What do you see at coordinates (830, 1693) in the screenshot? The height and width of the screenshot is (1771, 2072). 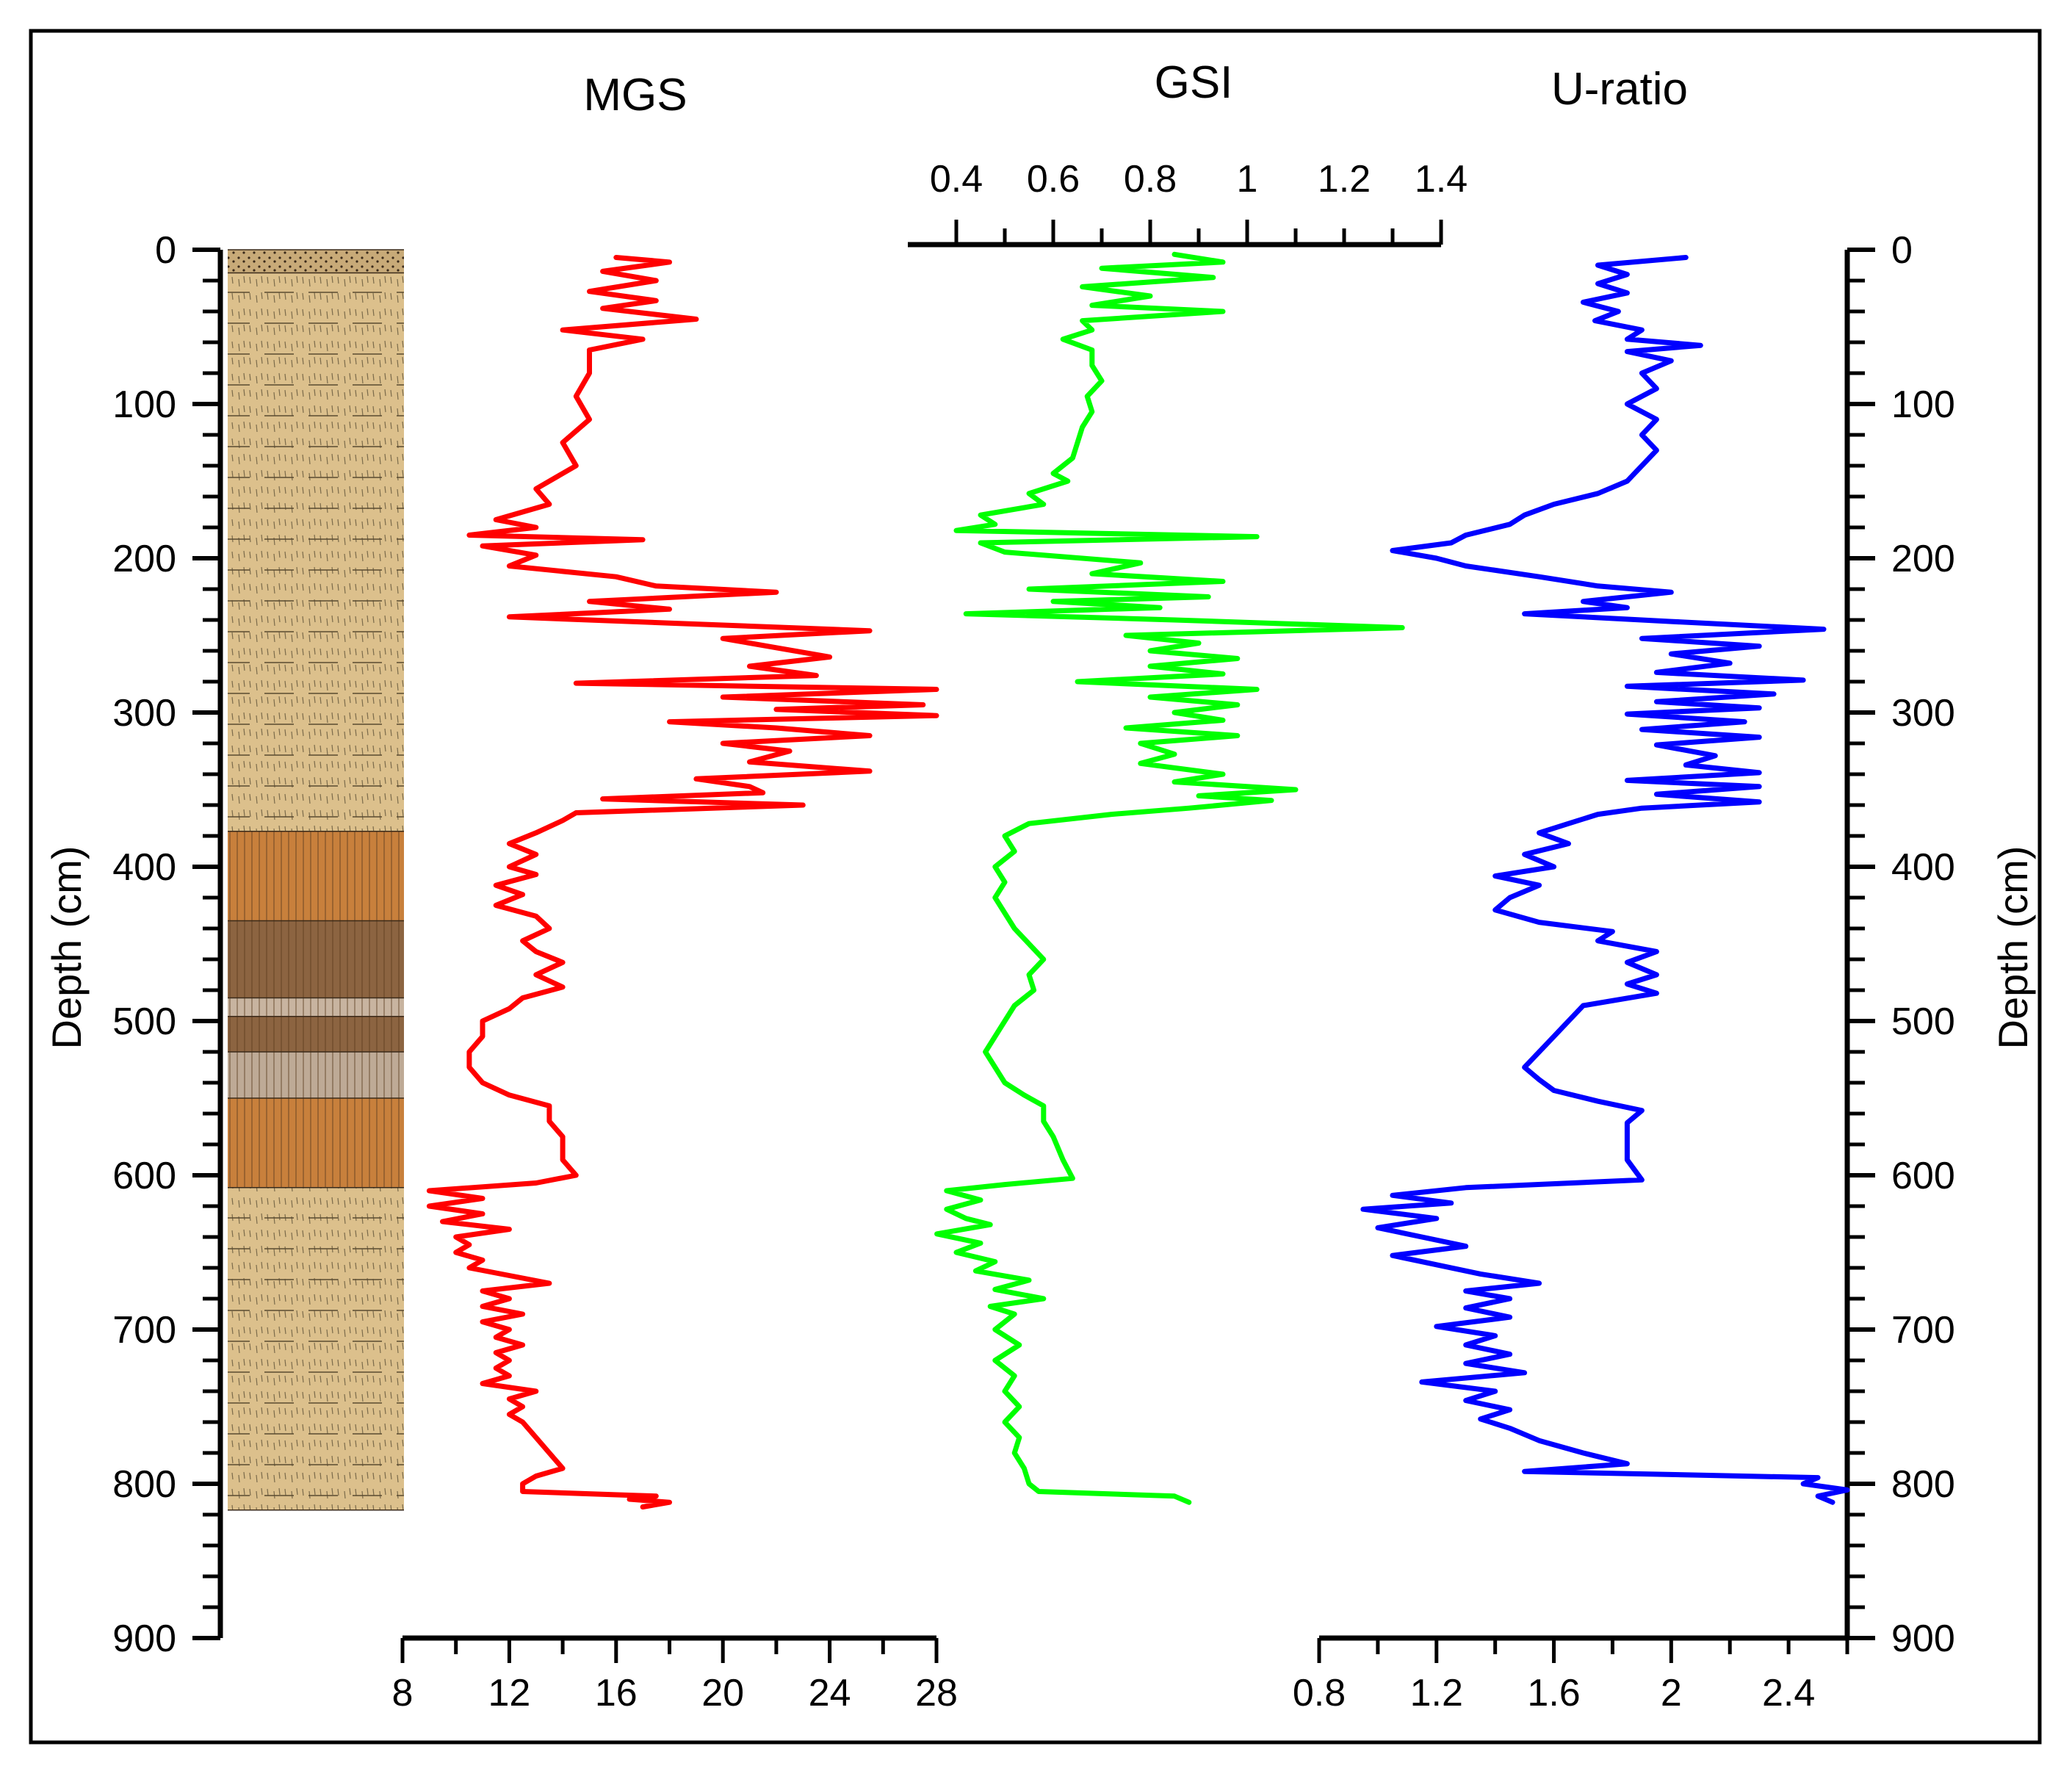 I see `value-tick-label: 24` at bounding box center [830, 1693].